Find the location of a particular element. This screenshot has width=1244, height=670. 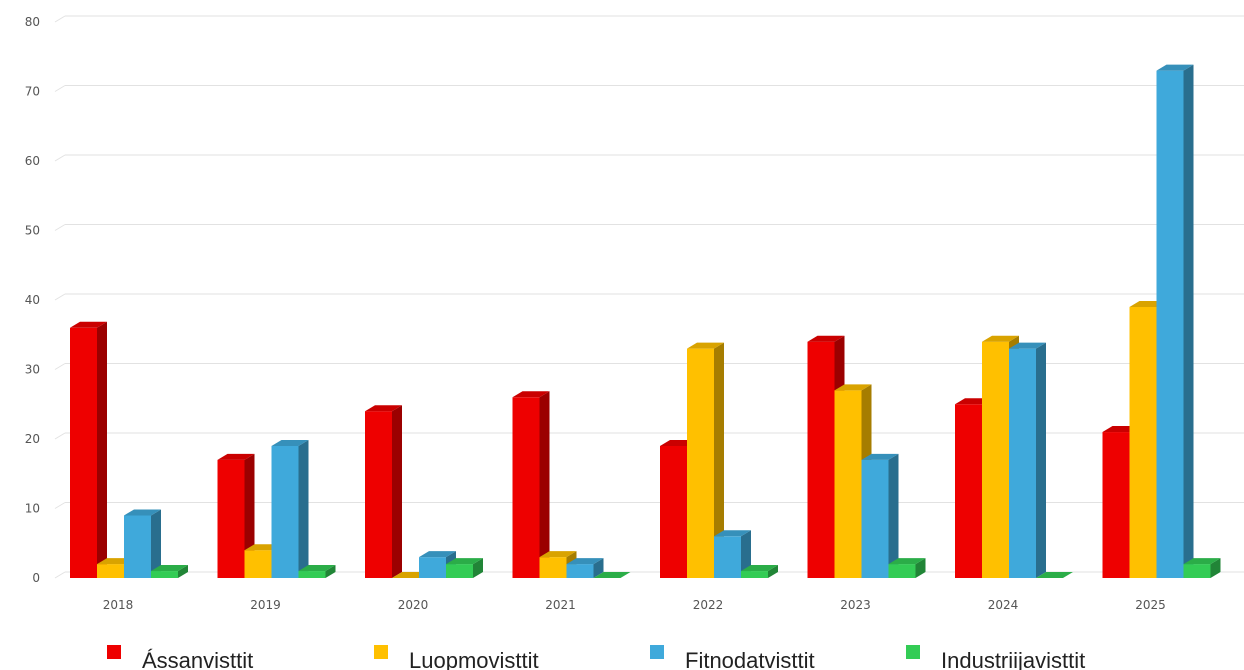

y-tick-label: 70 is located at coordinates (32, 92).